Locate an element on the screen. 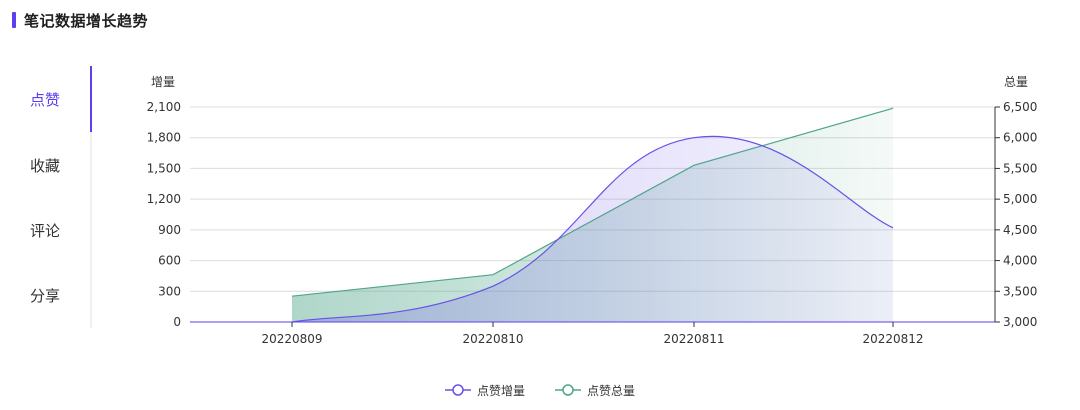  y-left-tick-label: 600 is located at coordinates (169, 261).